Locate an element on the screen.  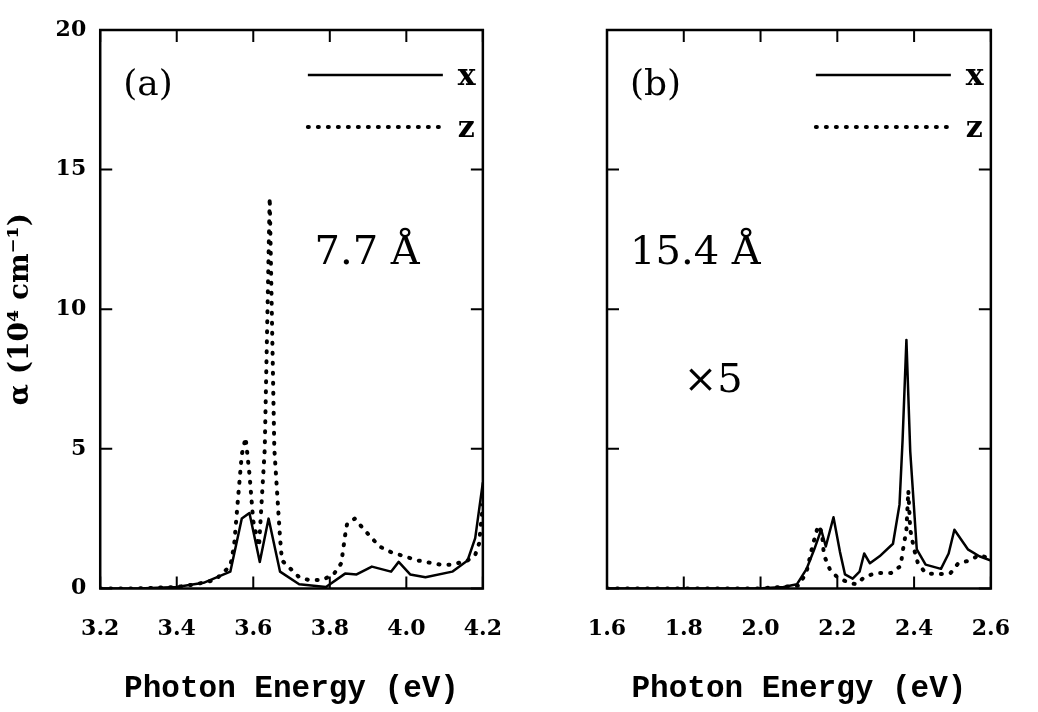
x-tick-label: 2.4 is located at coordinates (914, 627).